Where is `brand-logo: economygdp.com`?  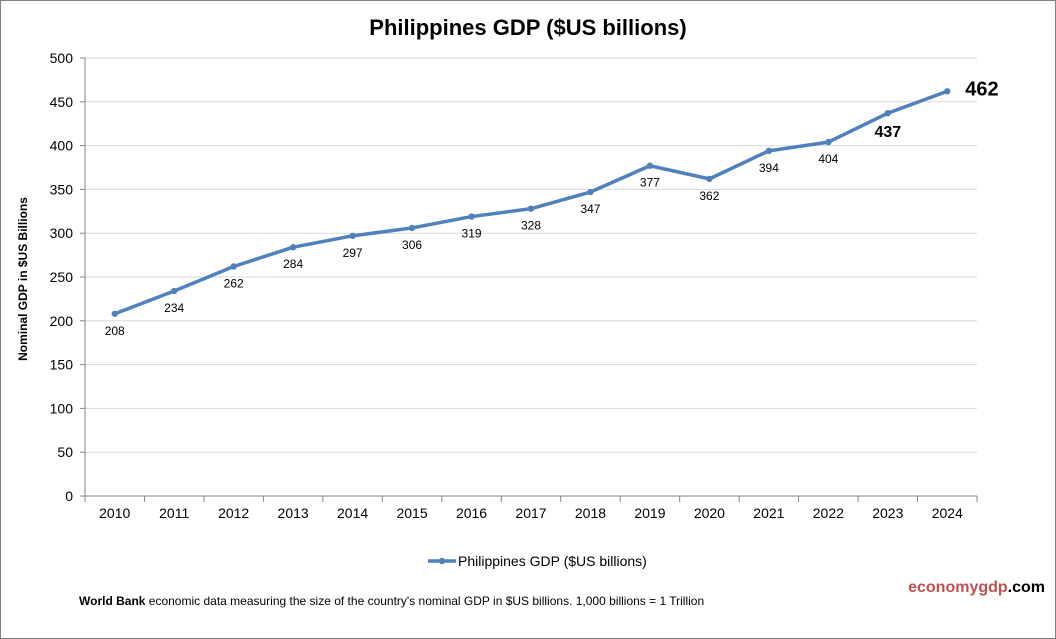 brand-logo: economygdp.com is located at coordinates (976, 588).